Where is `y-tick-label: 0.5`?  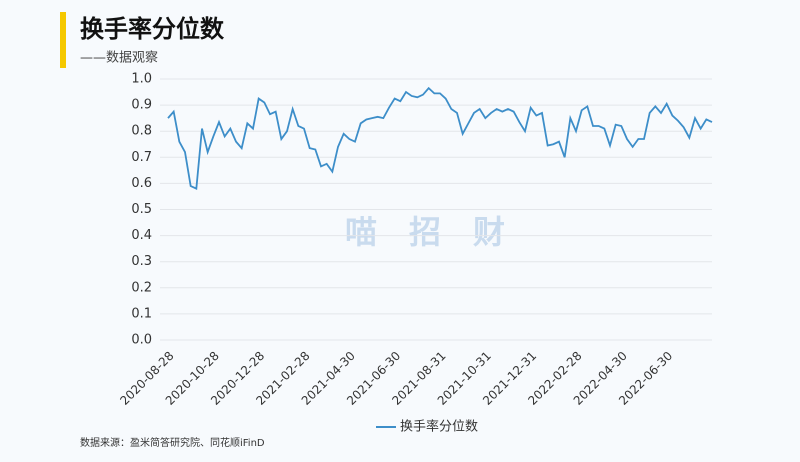 y-tick-label: 0.5 is located at coordinates (141, 209).